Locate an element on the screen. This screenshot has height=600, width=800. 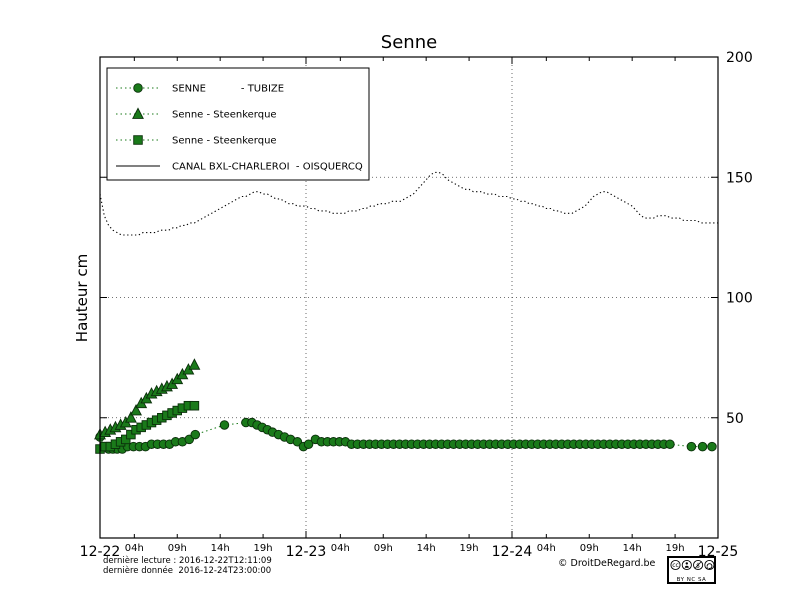
series-canal-bxl-charleroi-oisquercq is located at coordinates (408, 203).